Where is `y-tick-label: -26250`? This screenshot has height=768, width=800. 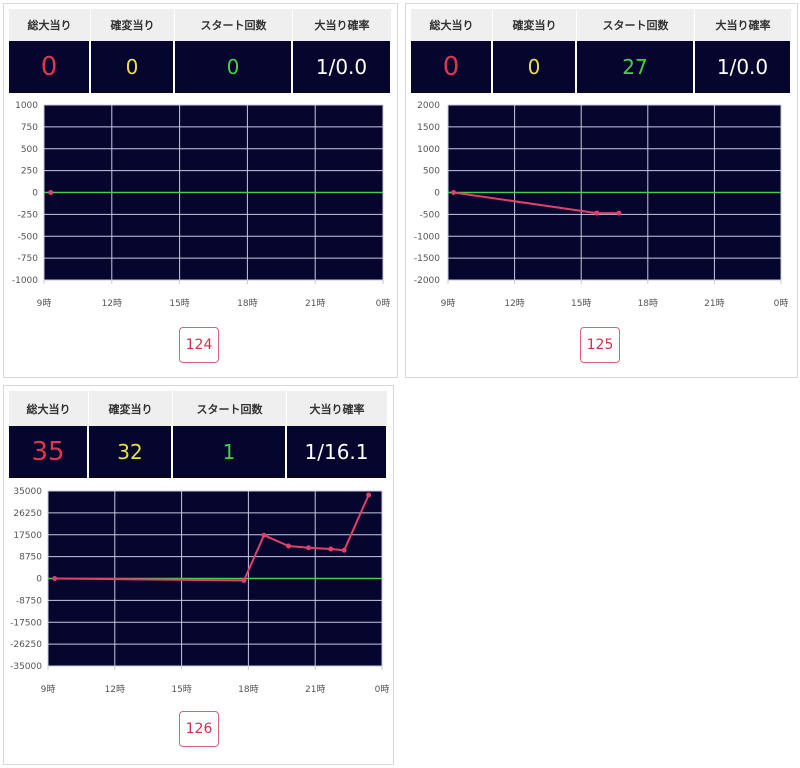
y-tick-label: -26250 is located at coordinates (26, 645).